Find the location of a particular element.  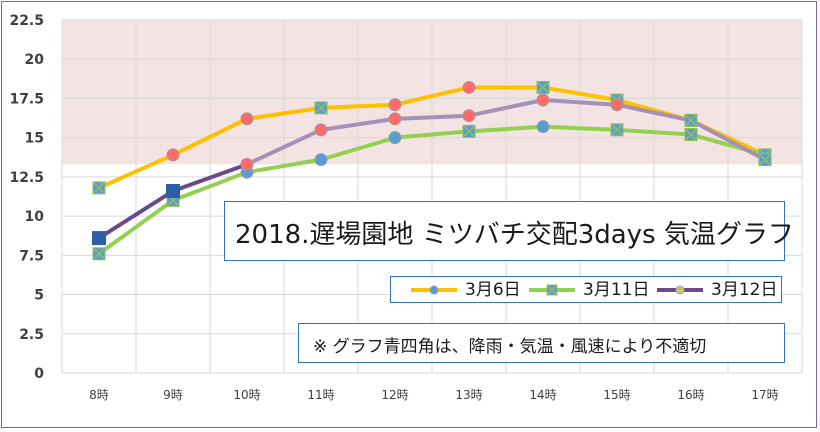

x-tick-label: 17時 is located at coordinates (764, 395).